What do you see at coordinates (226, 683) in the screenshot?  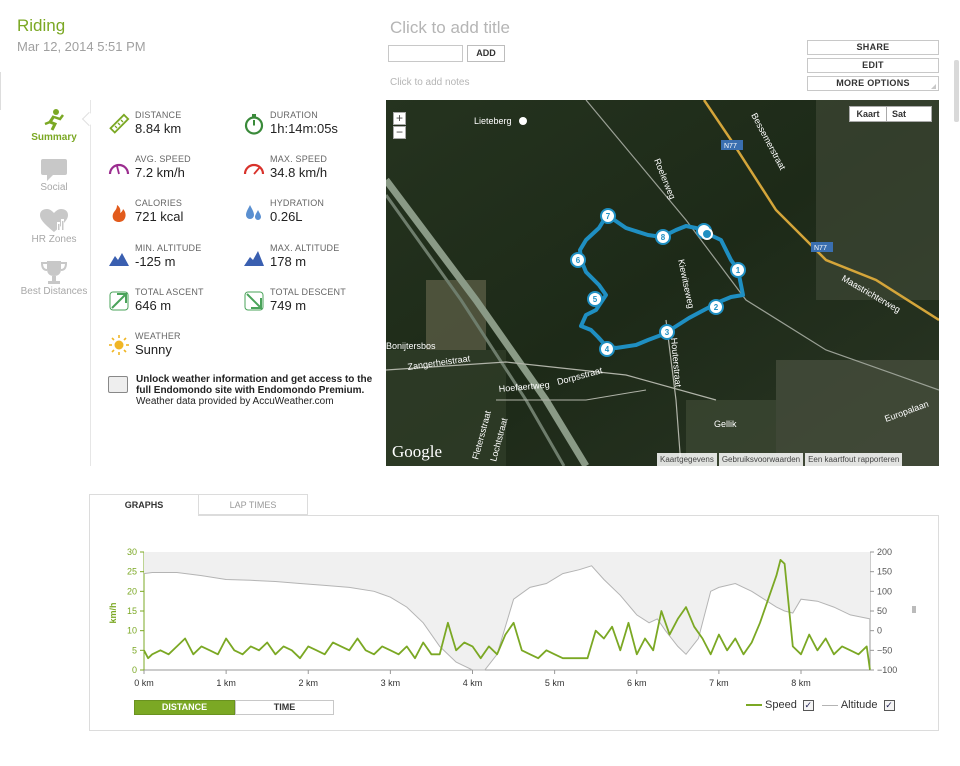 I see `x-tick-label: 1 km` at bounding box center [226, 683].